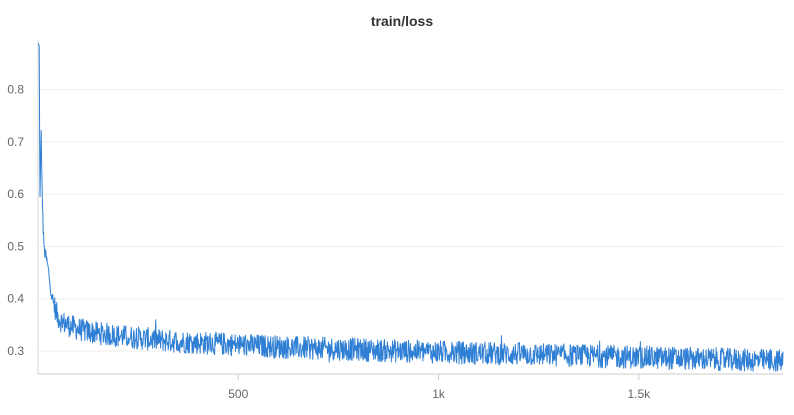 This screenshot has width=794, height=415. I want to click on y-tick-label: 0.8, so click(15, 90).